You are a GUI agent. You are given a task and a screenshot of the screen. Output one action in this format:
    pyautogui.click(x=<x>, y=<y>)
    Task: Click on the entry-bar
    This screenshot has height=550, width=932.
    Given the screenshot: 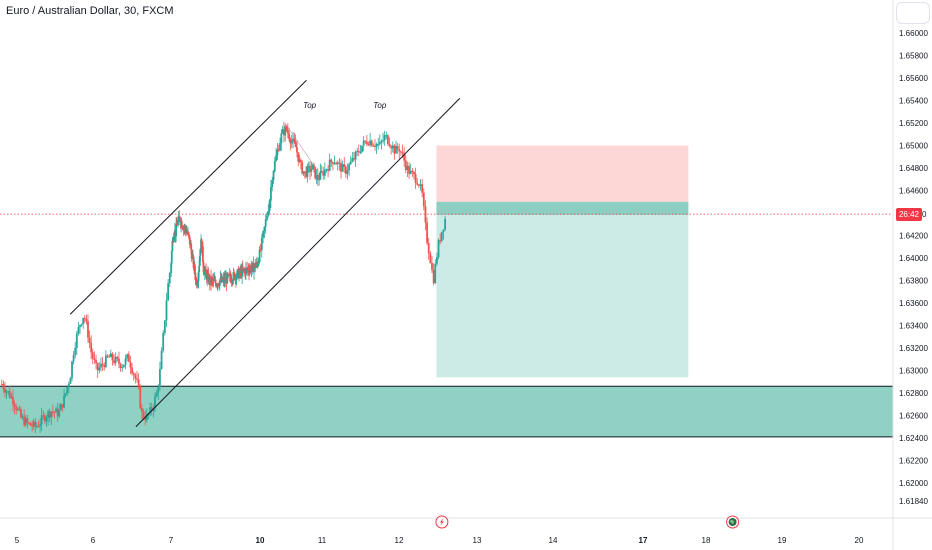 What is the action you would take?
    pyautogui.click(x=562, y=208)
    